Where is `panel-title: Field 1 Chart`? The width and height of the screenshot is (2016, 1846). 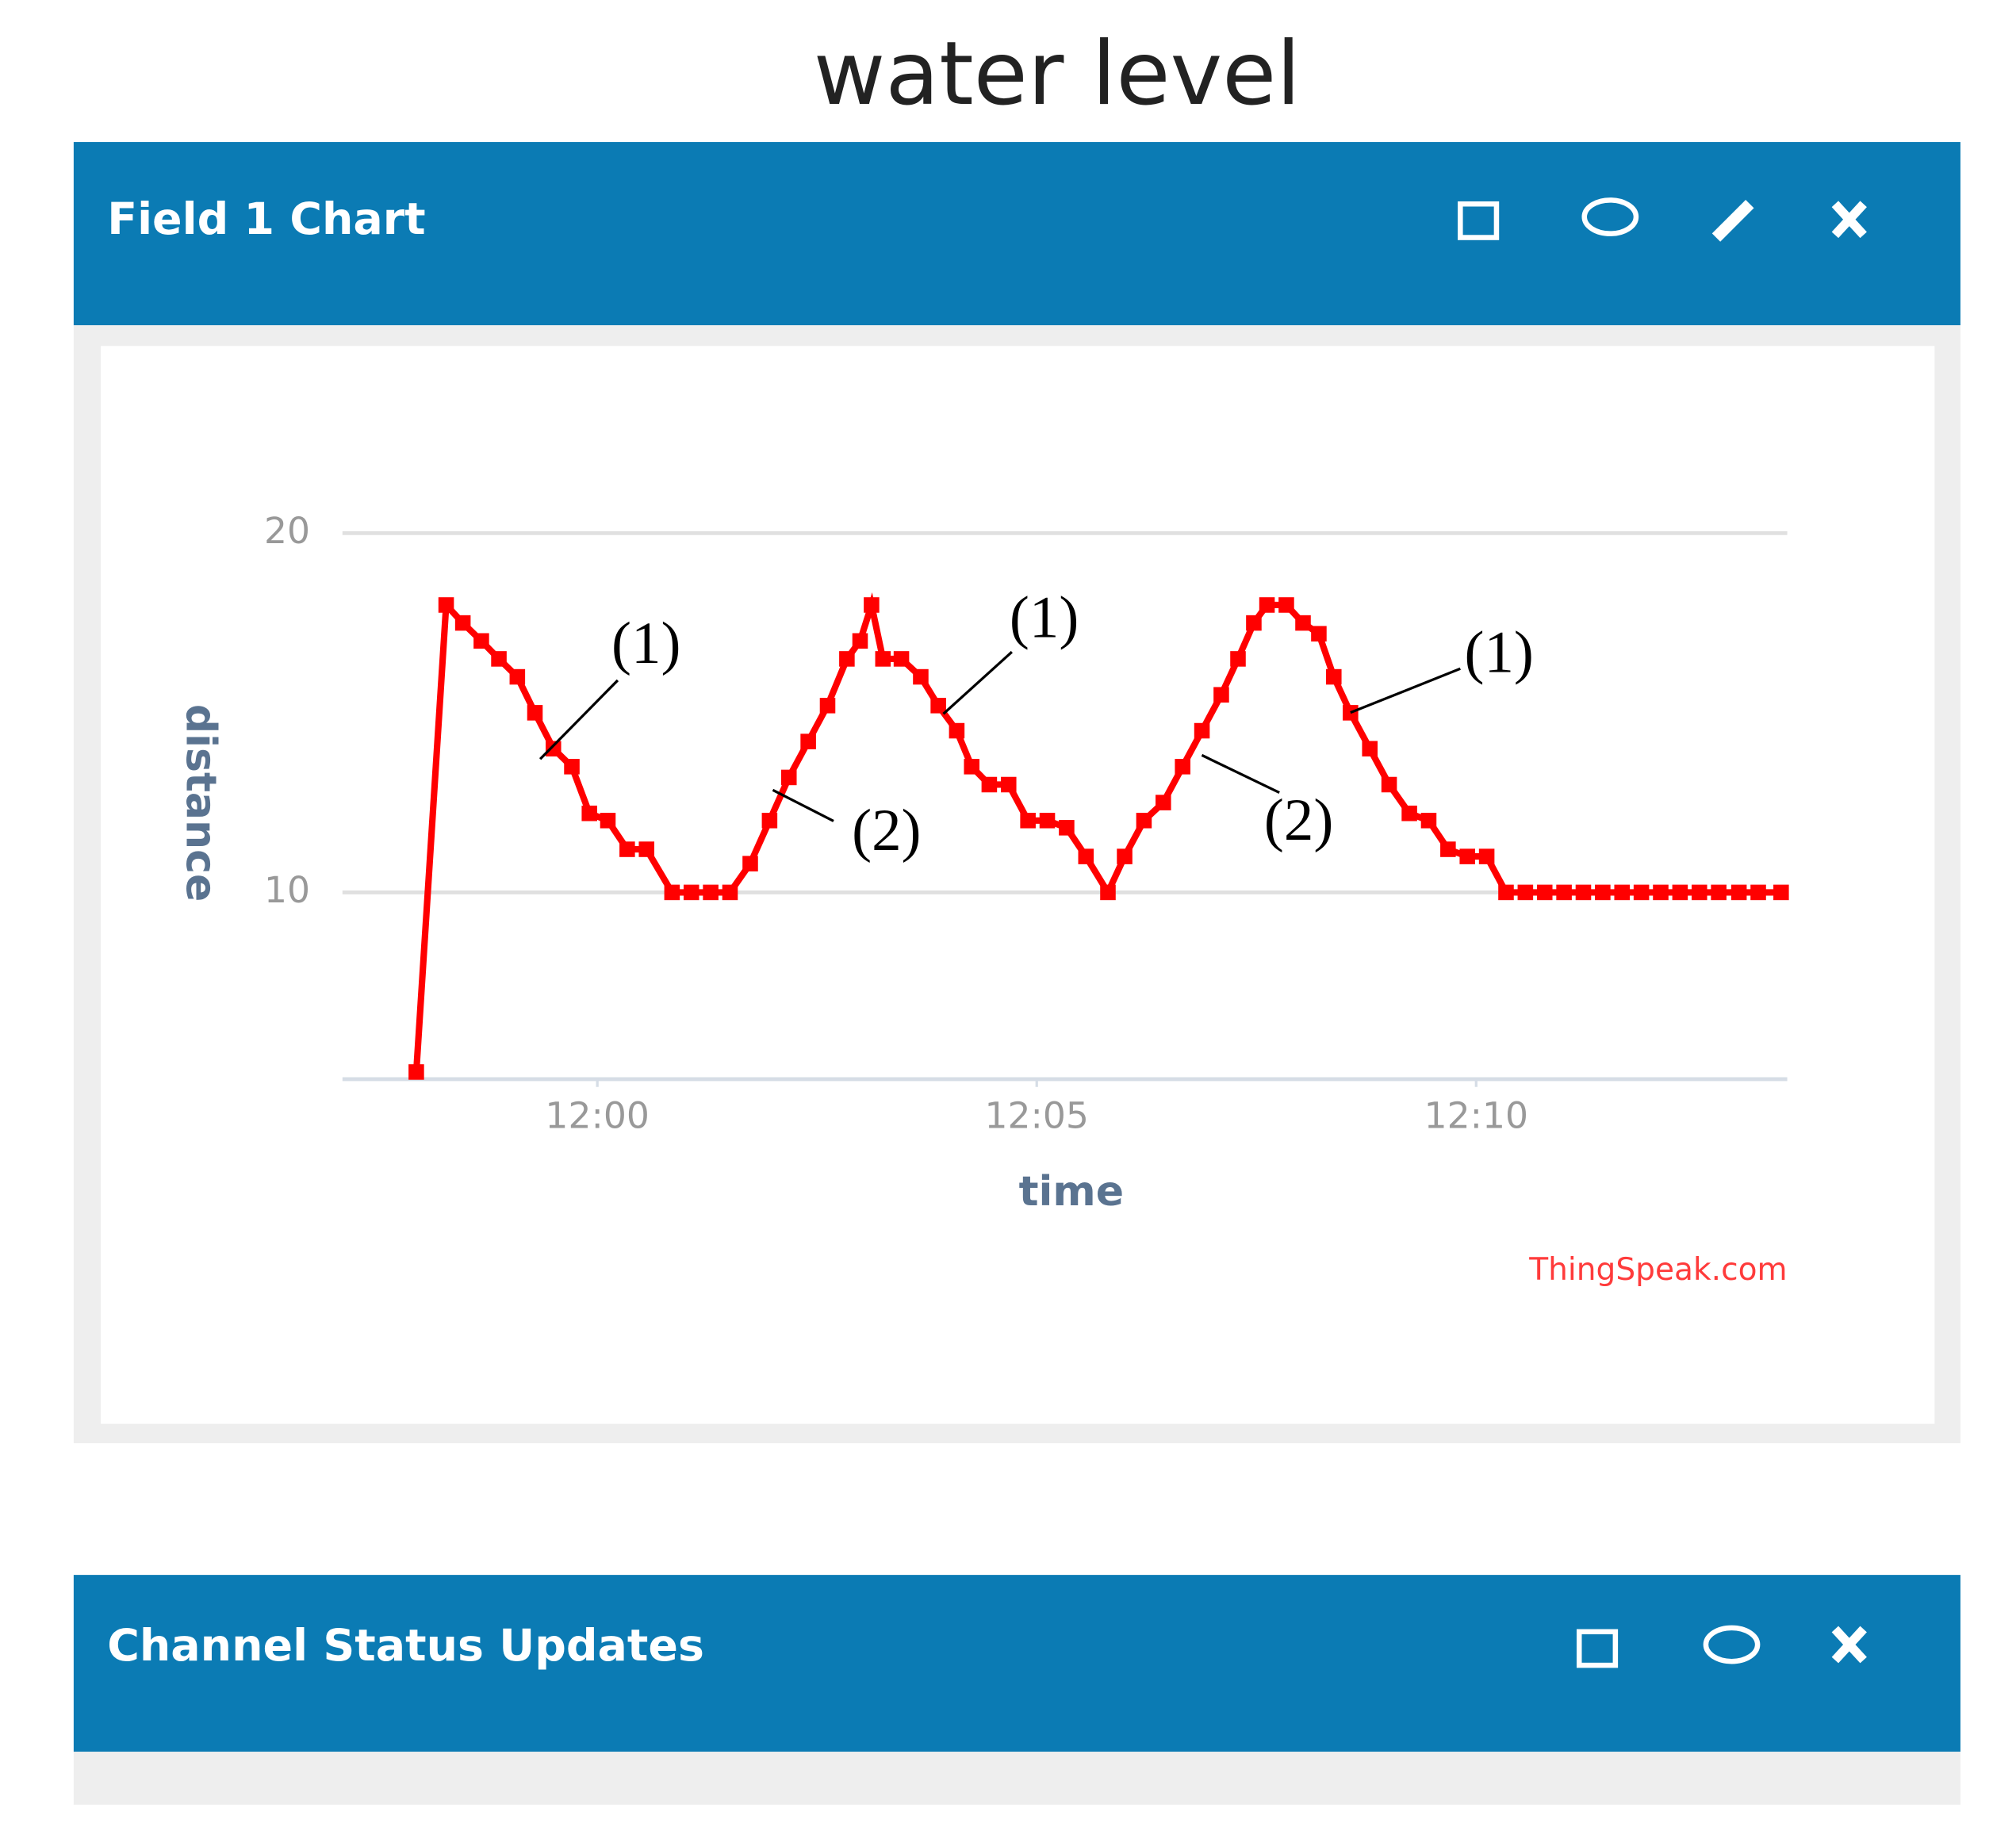 panel-title: Field 1 Chart is located at coordinates (266, 219).